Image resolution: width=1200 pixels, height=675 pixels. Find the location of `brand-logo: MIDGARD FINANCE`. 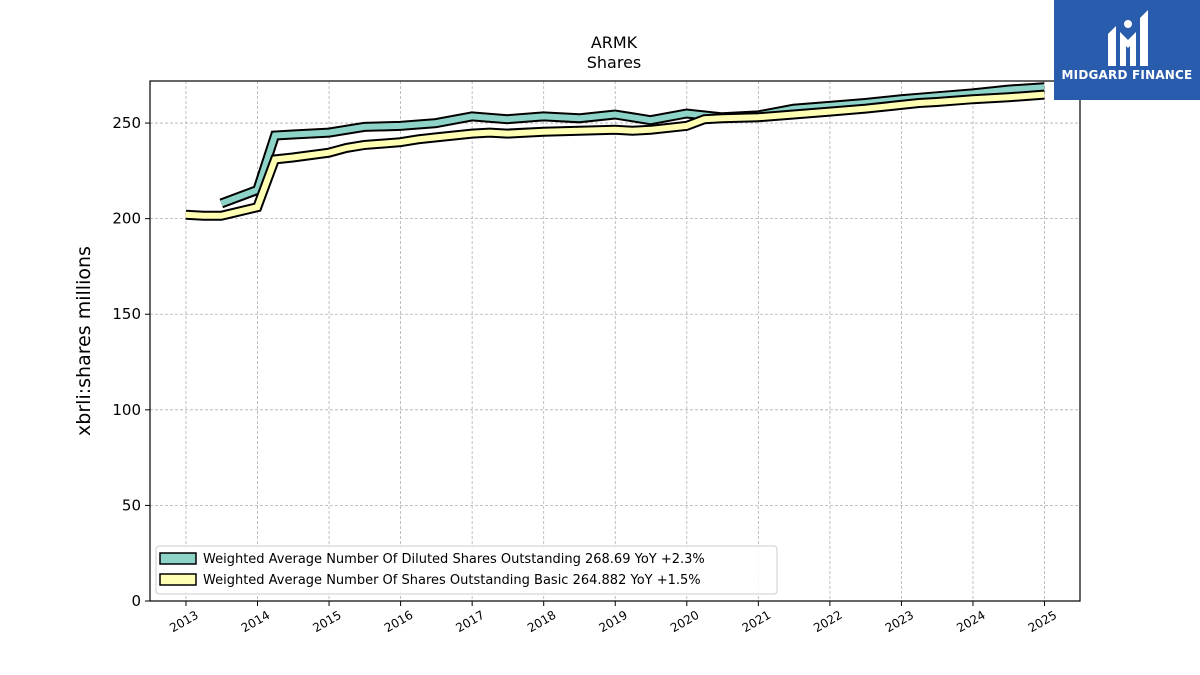

brand-logo: MIDGARD FINANCE is located at coordinates (1127, 50).